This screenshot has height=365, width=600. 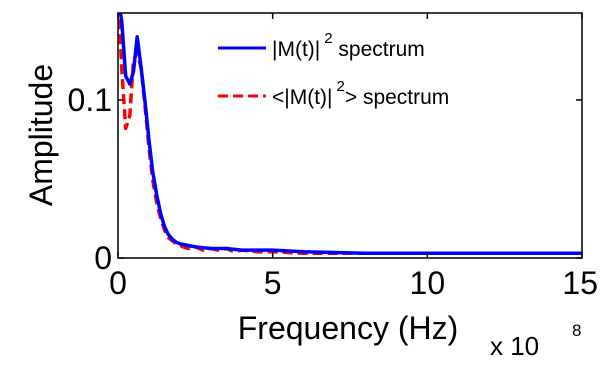 What do you see at coordinates (41, 135) in the screenshot?
I see `y-axis-label: Amplitude` at bounding box center [41, 135].